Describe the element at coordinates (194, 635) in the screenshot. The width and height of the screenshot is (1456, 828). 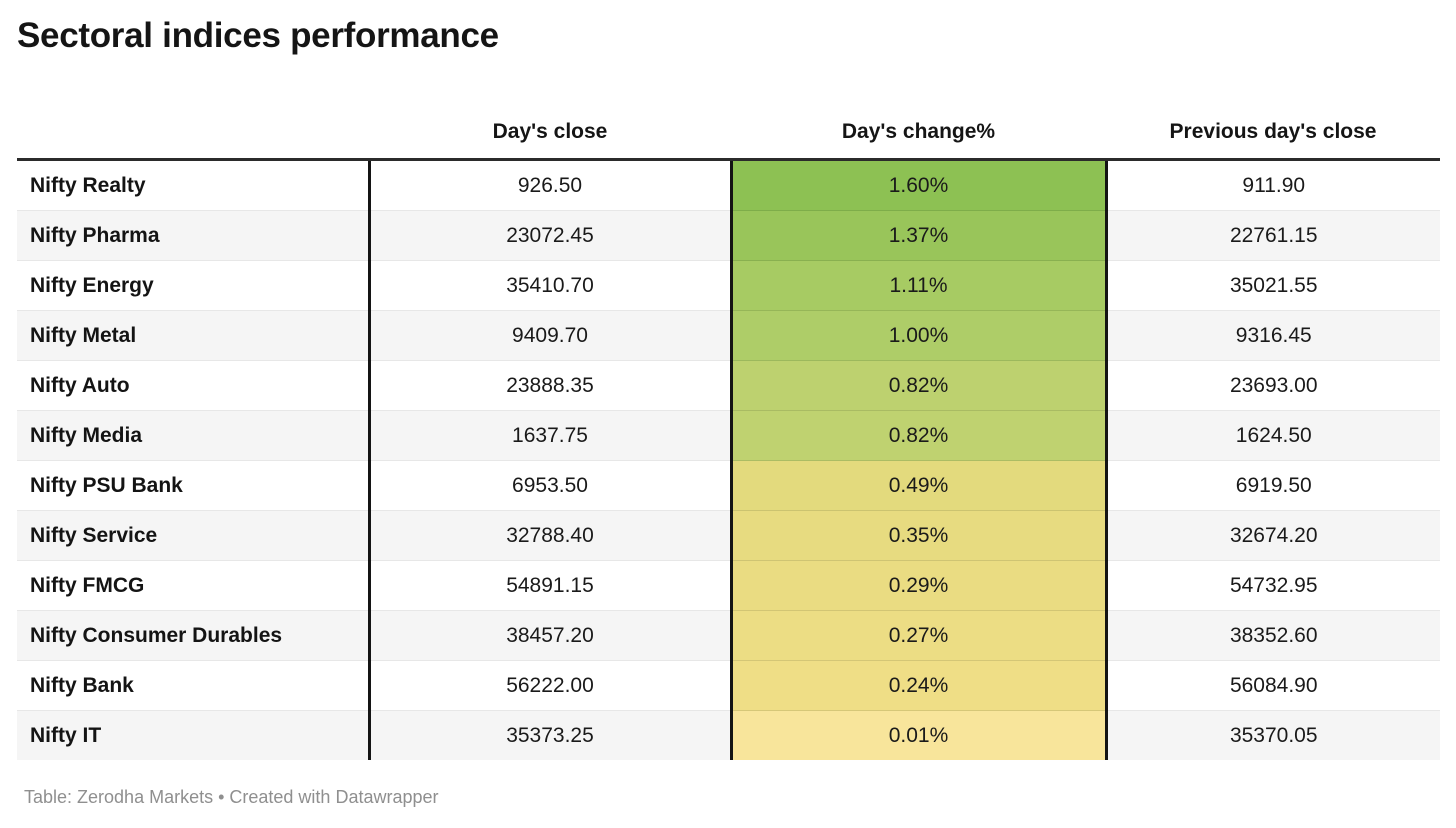
I see `row-label: Nifty Consumer Durables` at that location.